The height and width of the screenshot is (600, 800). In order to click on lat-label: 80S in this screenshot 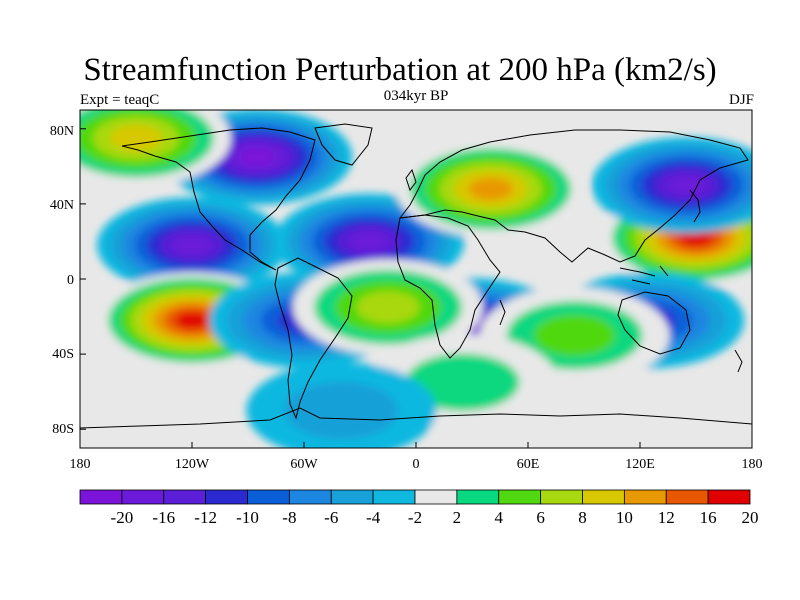, I will do `click(63, 429)`.